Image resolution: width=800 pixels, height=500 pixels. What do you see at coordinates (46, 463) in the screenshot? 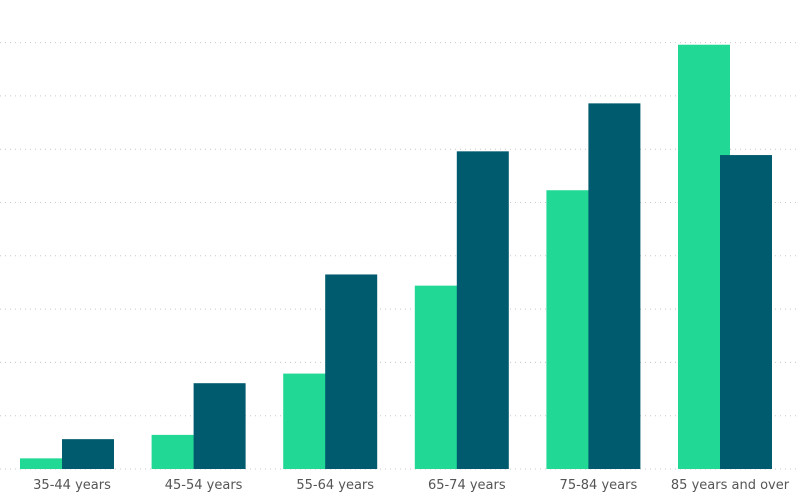
I see `bar-series-1-35-44-years` at bounding box center [46, 463].